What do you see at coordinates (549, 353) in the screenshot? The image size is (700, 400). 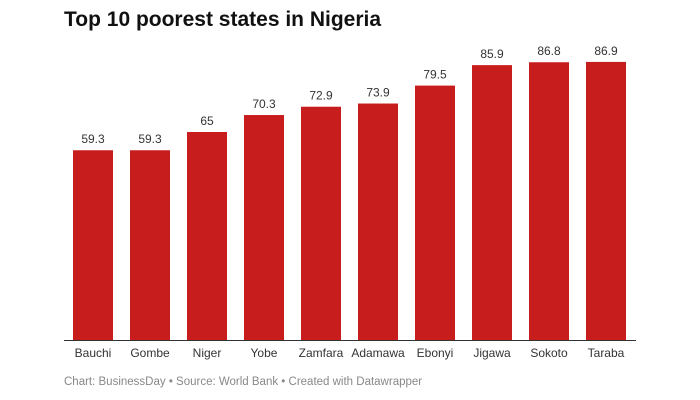 I see `x-tick-label: Sokoto` at bounding box center [549, 353].